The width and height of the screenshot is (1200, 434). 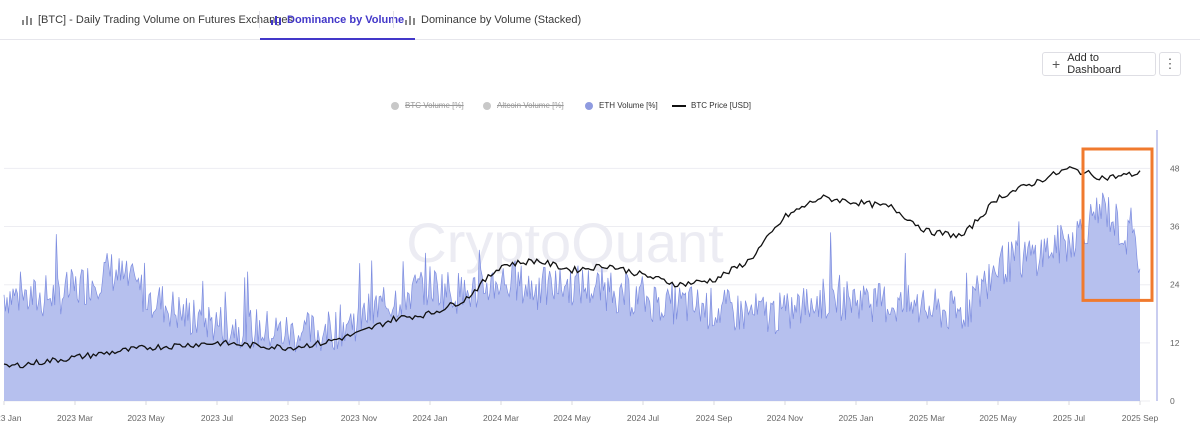 I want to click on x-tick-label: 2024 Jul, so click(x=643, y=418).